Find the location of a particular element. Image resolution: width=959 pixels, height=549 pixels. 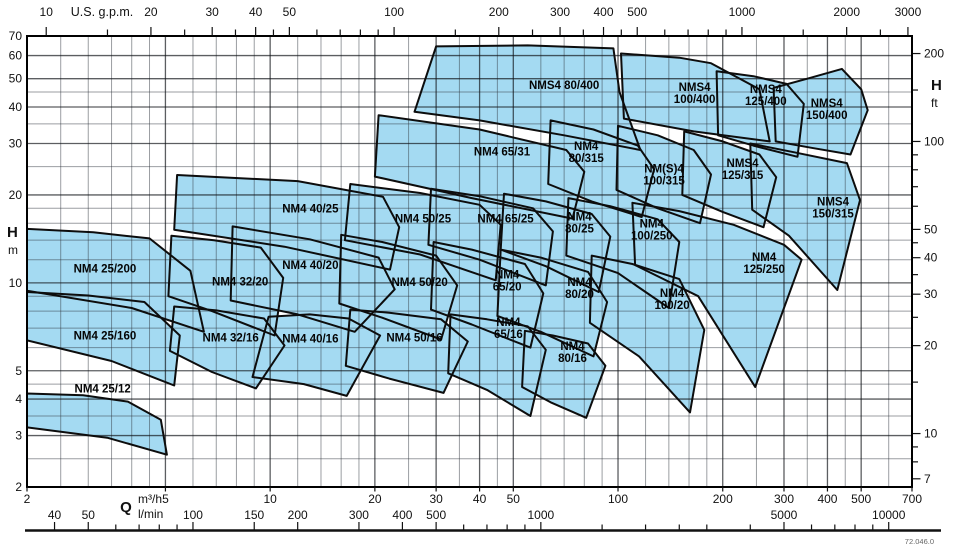

top-tick-label: 40 is located at coordinates (256, 12).